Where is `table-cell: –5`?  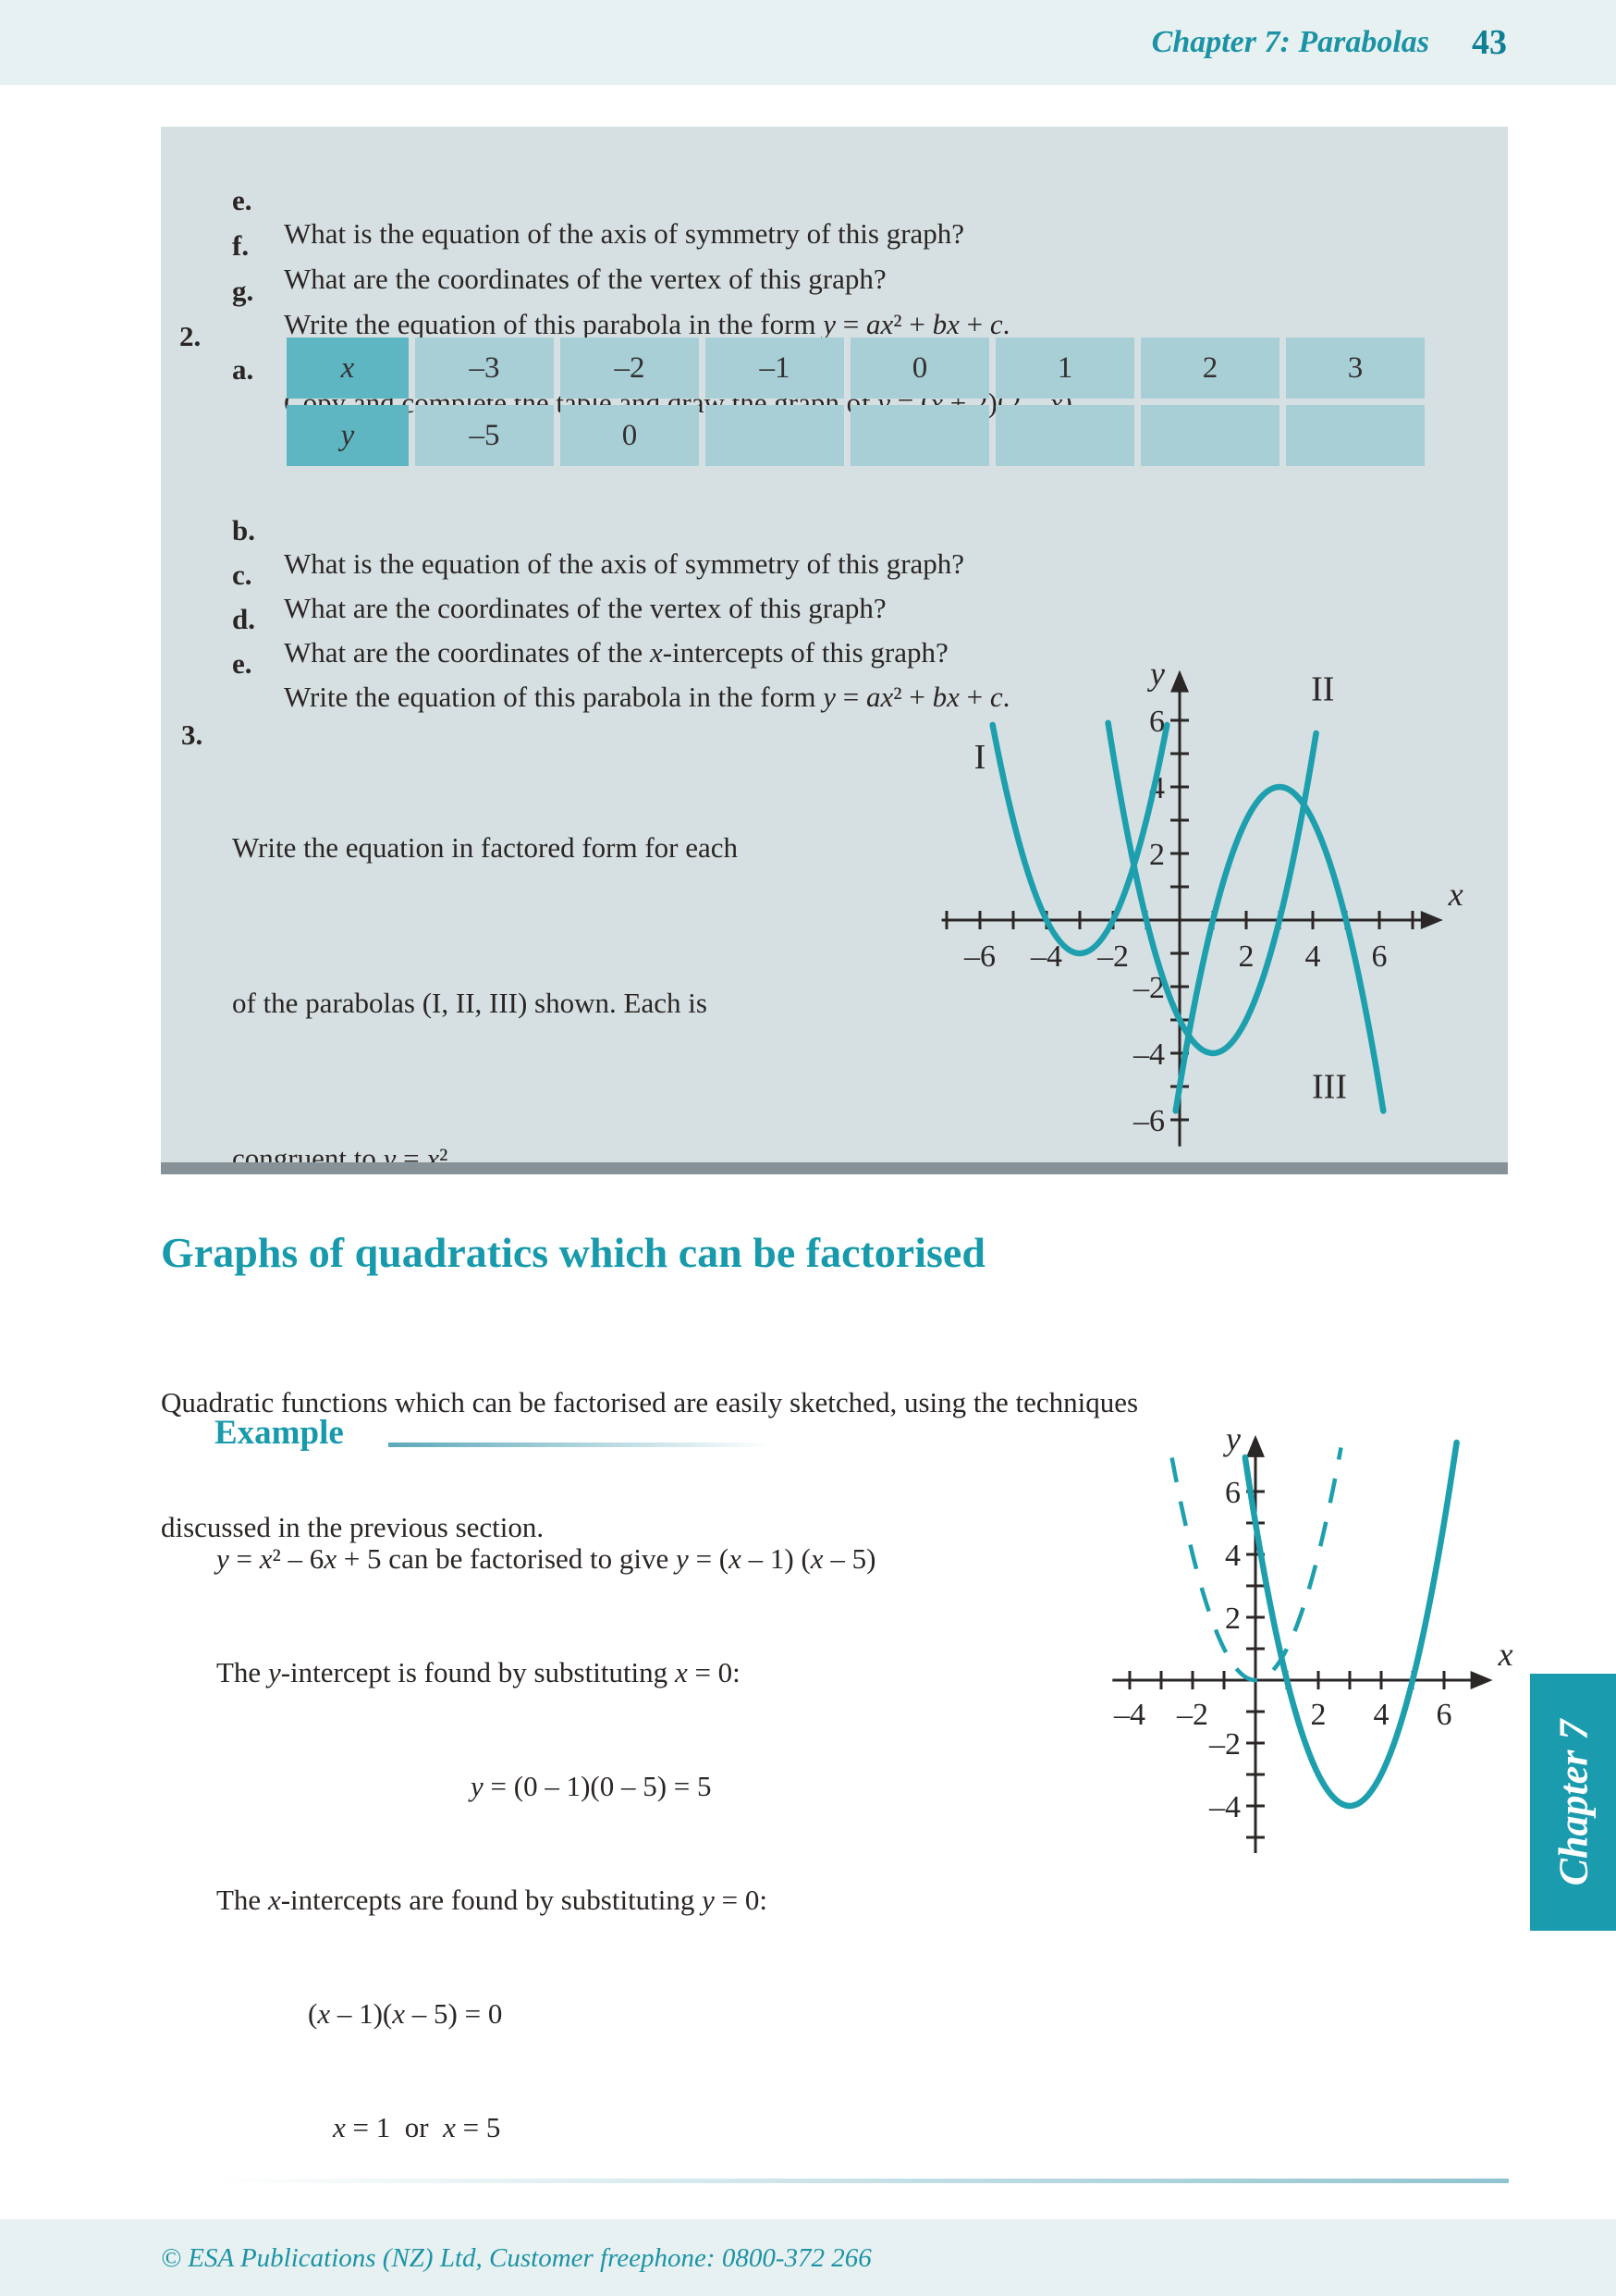 table-cell: –5 is located at coordinates (485, 436).